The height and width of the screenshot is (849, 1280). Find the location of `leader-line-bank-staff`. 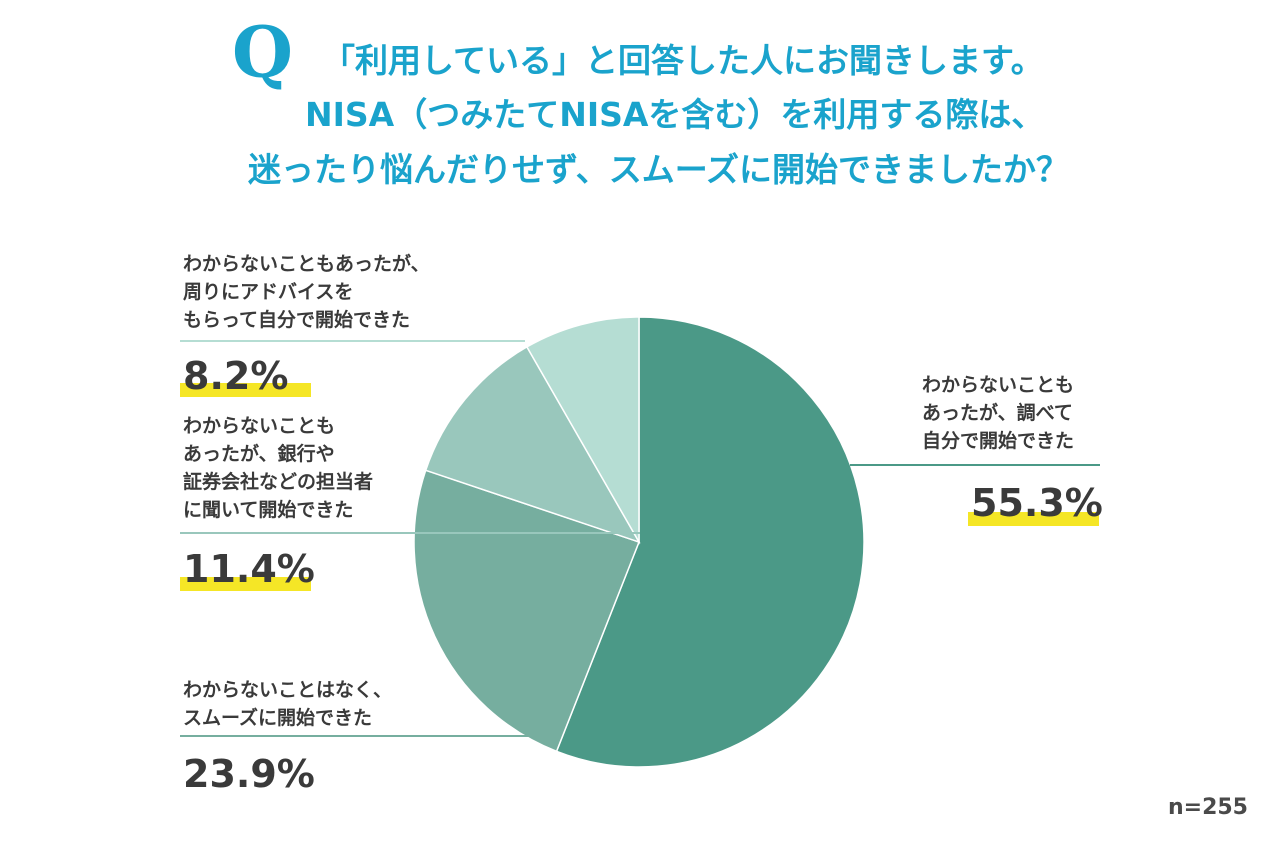

leader-line-bank-staff is located at coordinates (410, 533).